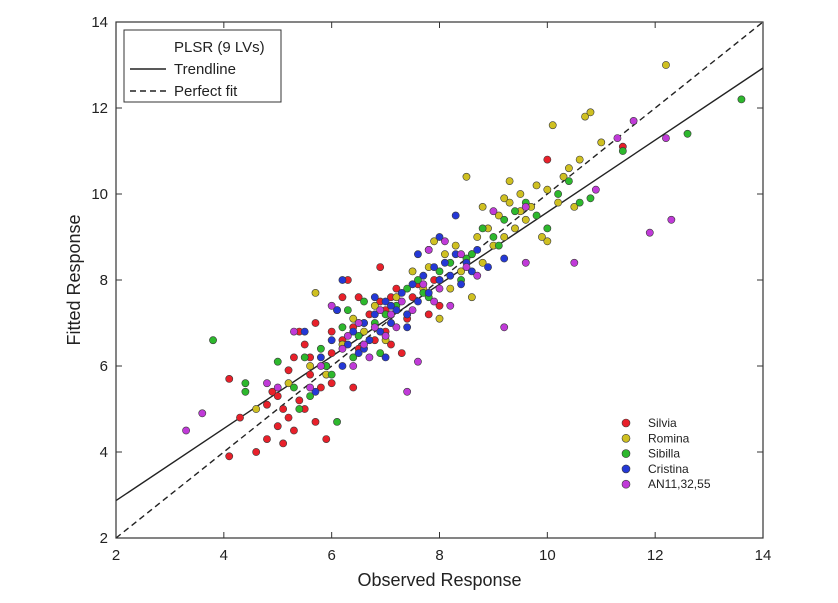 The image size is (838, 603). I want to click on y-axis-label: Fitted Response, so click(74, 279).